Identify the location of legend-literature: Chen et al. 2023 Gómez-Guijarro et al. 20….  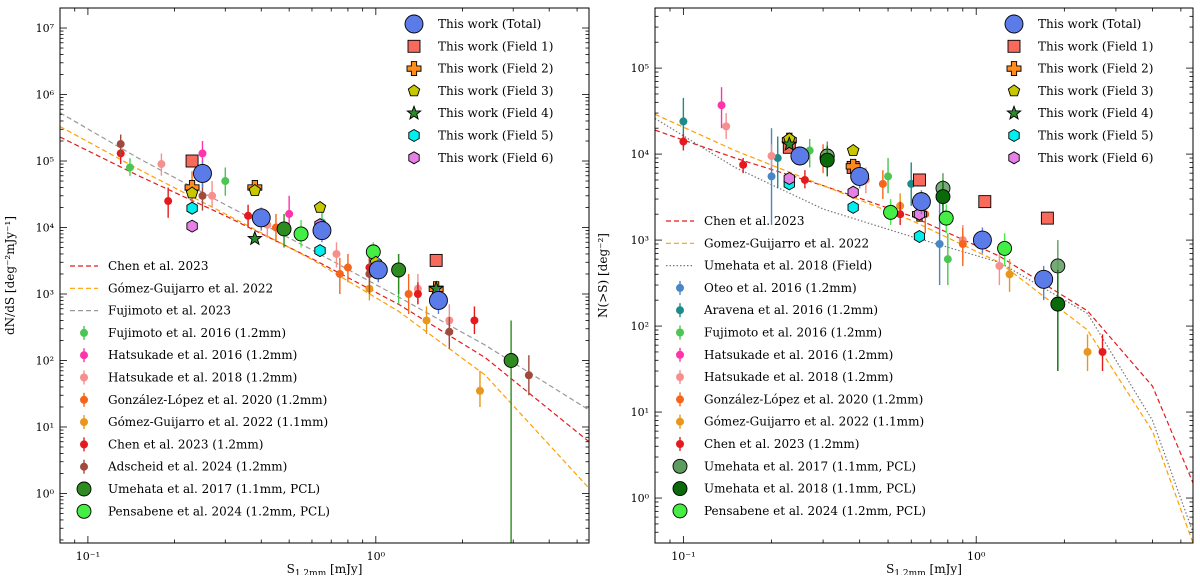
(200, 389).